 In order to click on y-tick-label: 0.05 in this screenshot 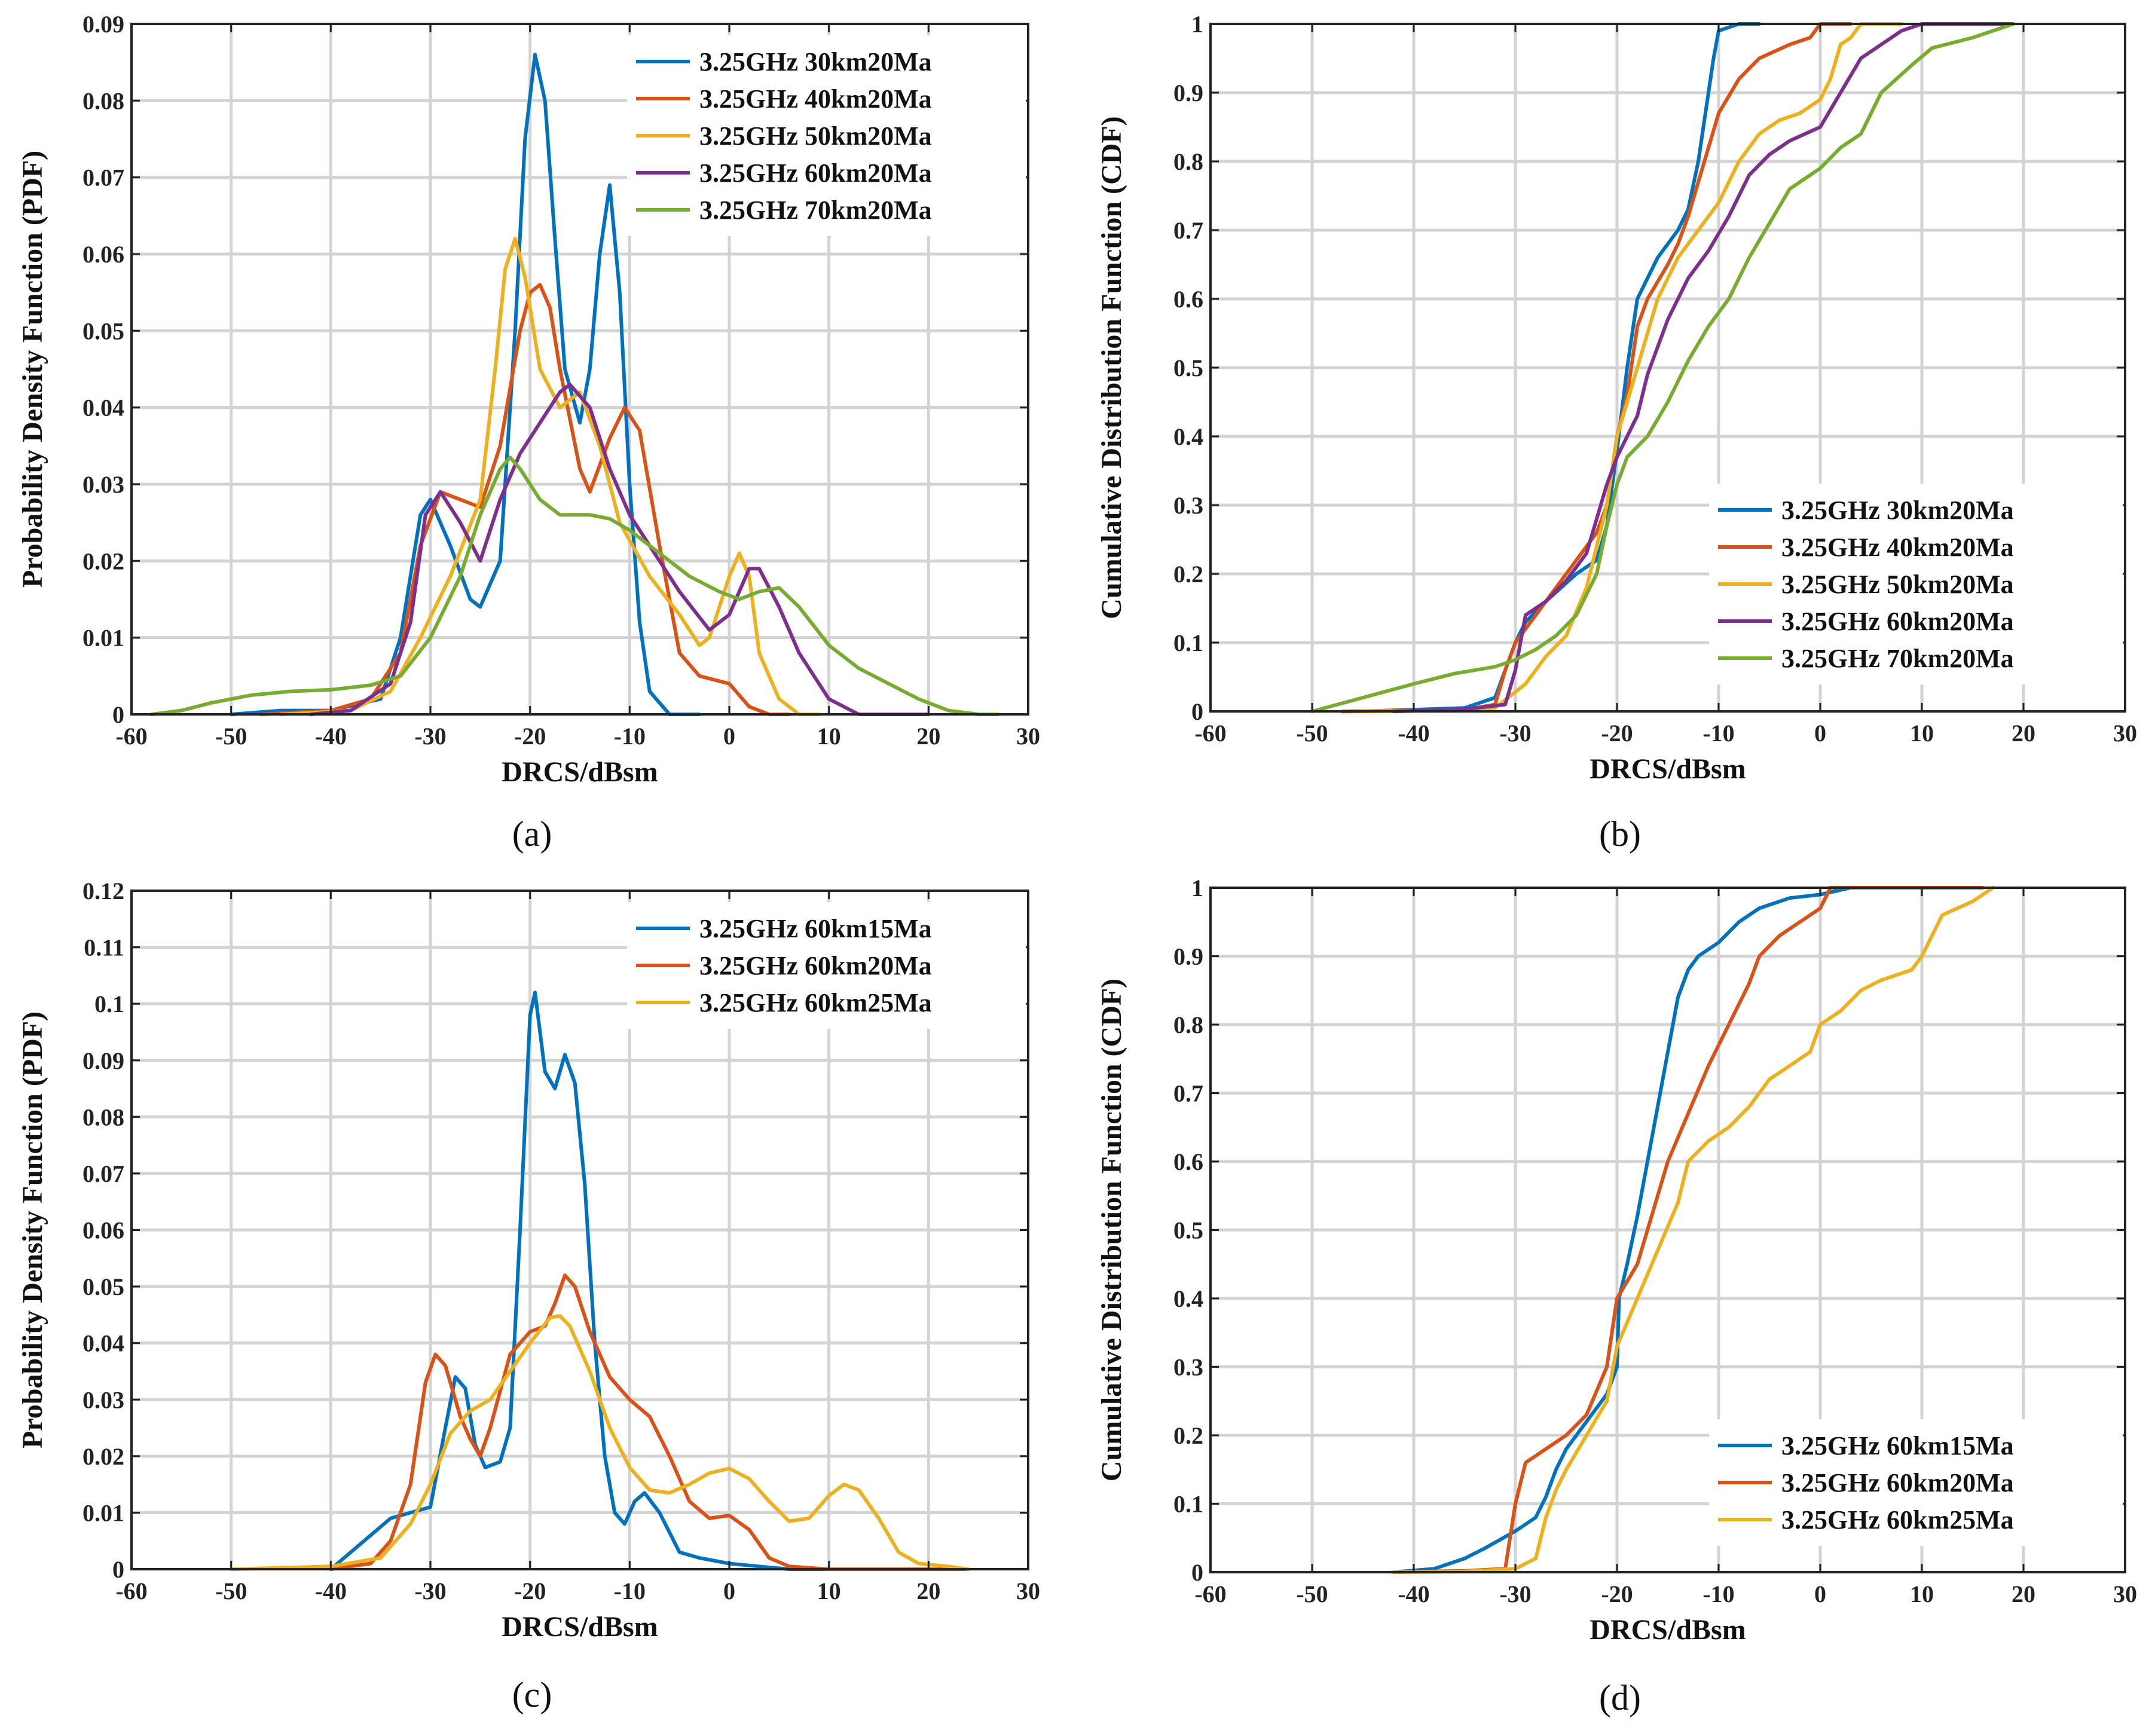, I will do `click(103, 330)`.